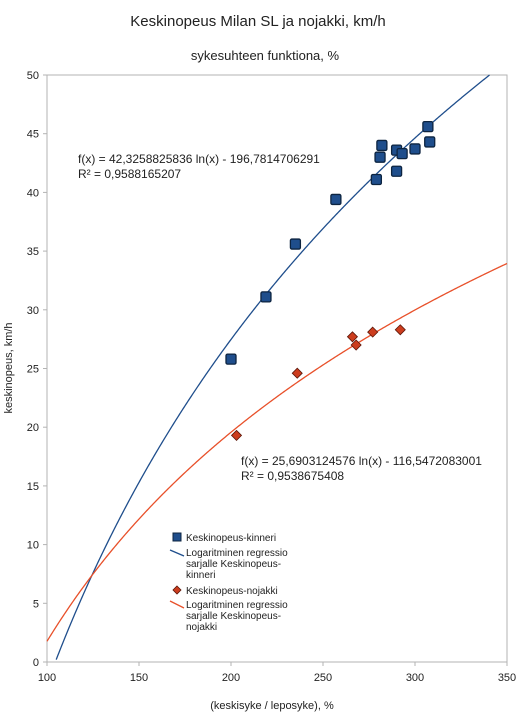 The image size is (528, 728). What do you see at coordinates (233, 616) in the screenshot?
I see `legend-label-nojakki-trend-2: sarjalle Keskinopeus-` at bounding box center [233, 616].